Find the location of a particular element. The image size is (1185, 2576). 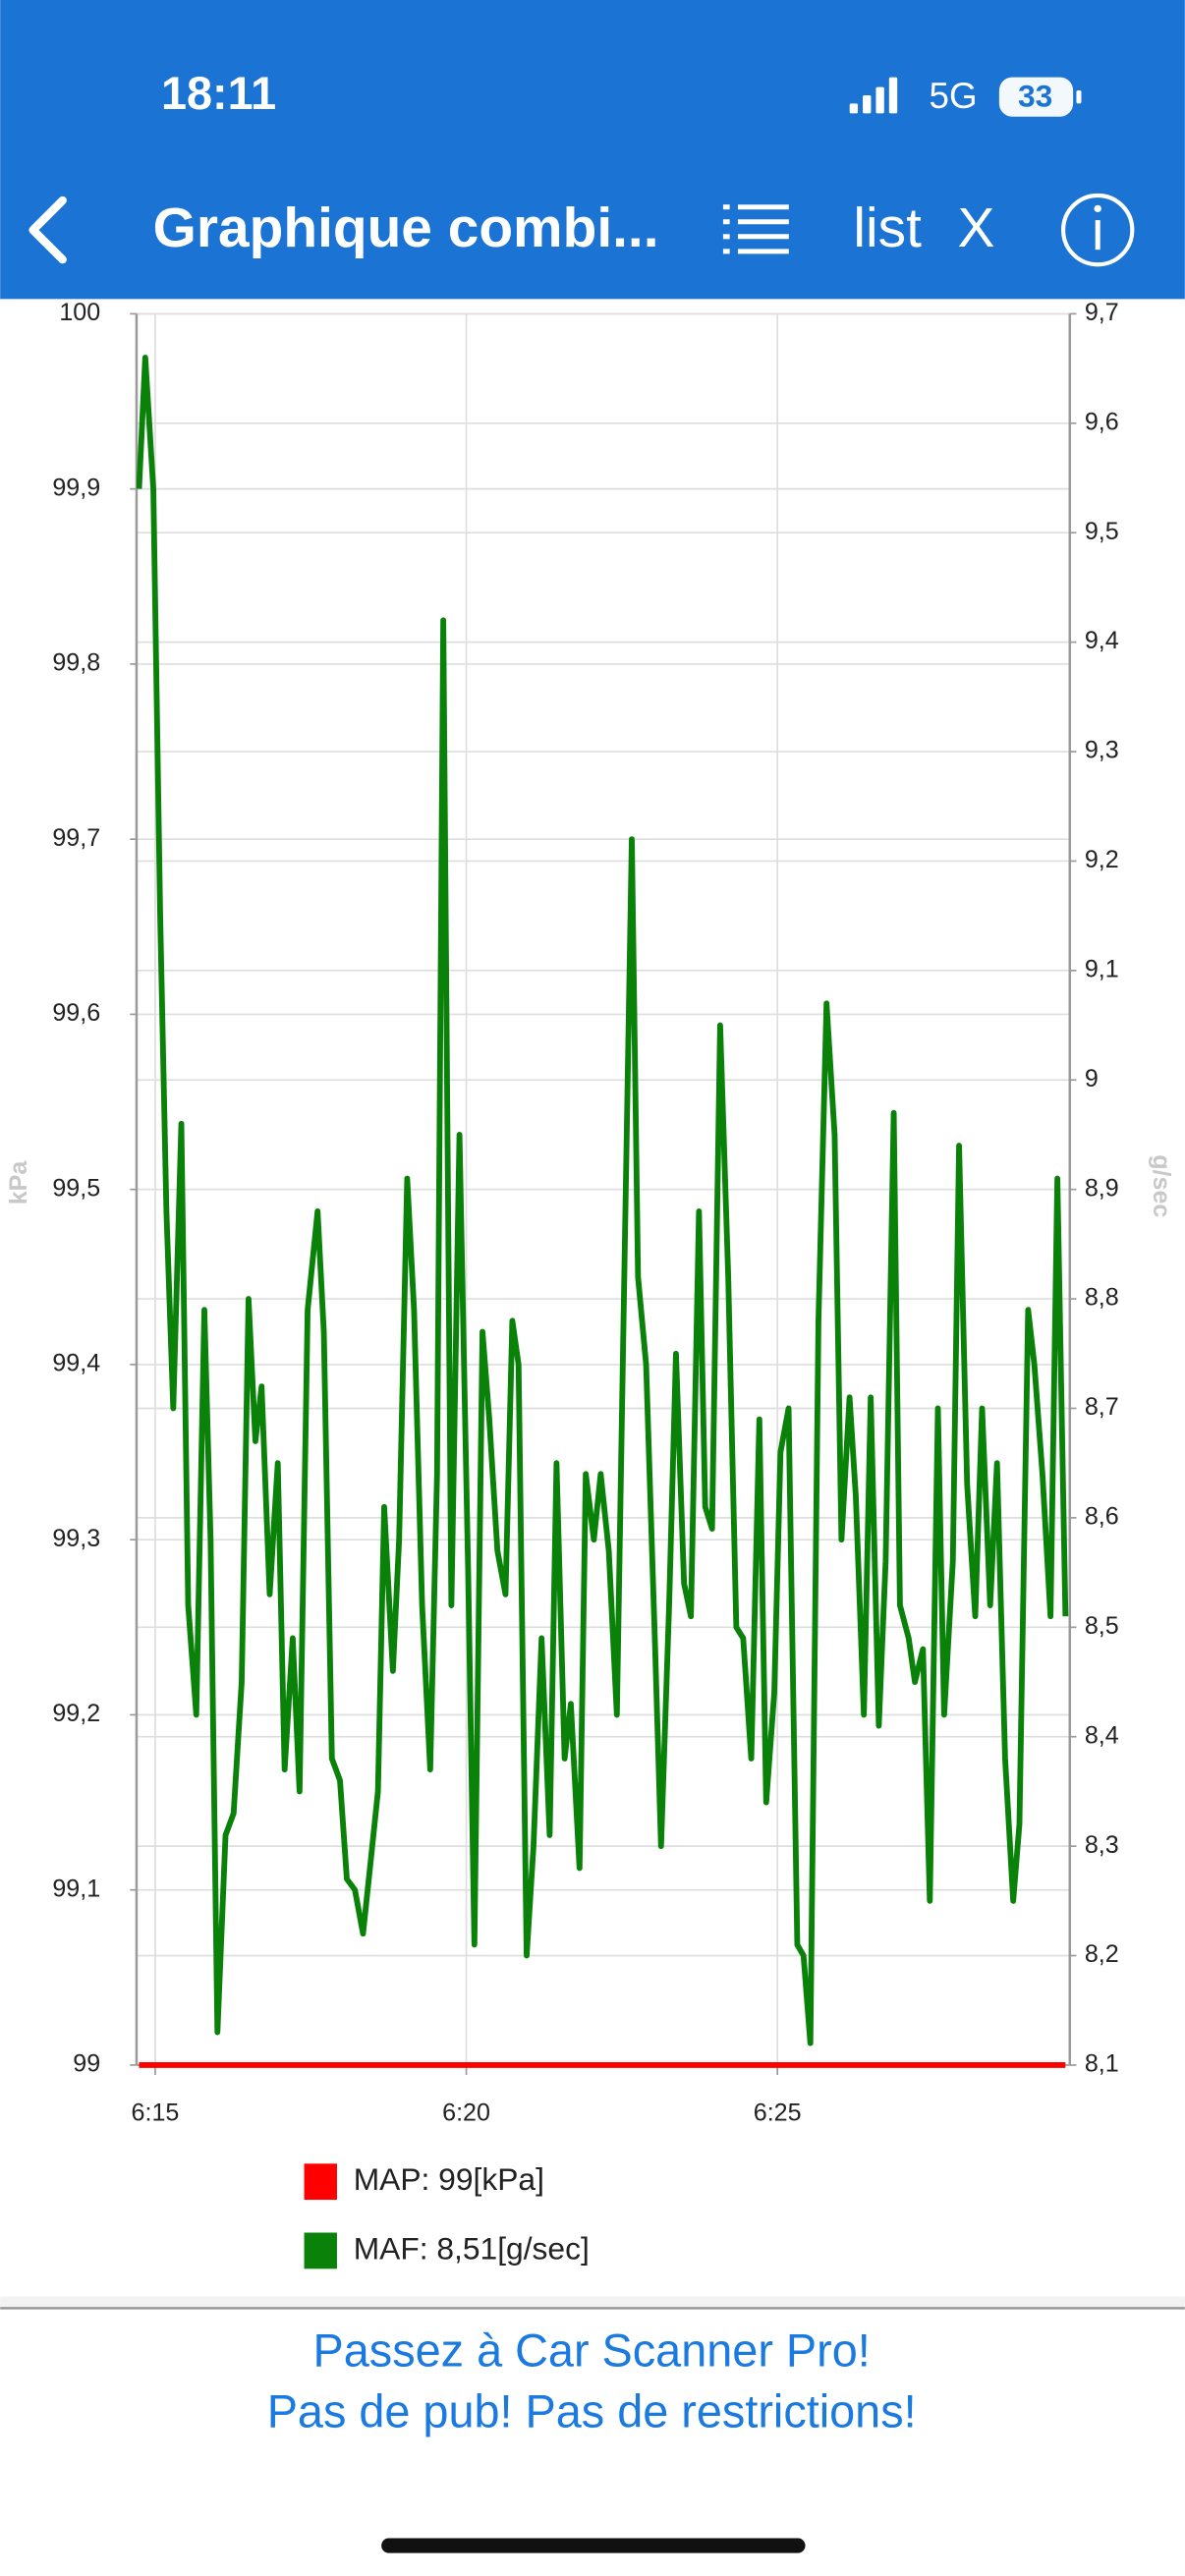

x-tick-label: 6:15 is located at coordinates (156, 2113).